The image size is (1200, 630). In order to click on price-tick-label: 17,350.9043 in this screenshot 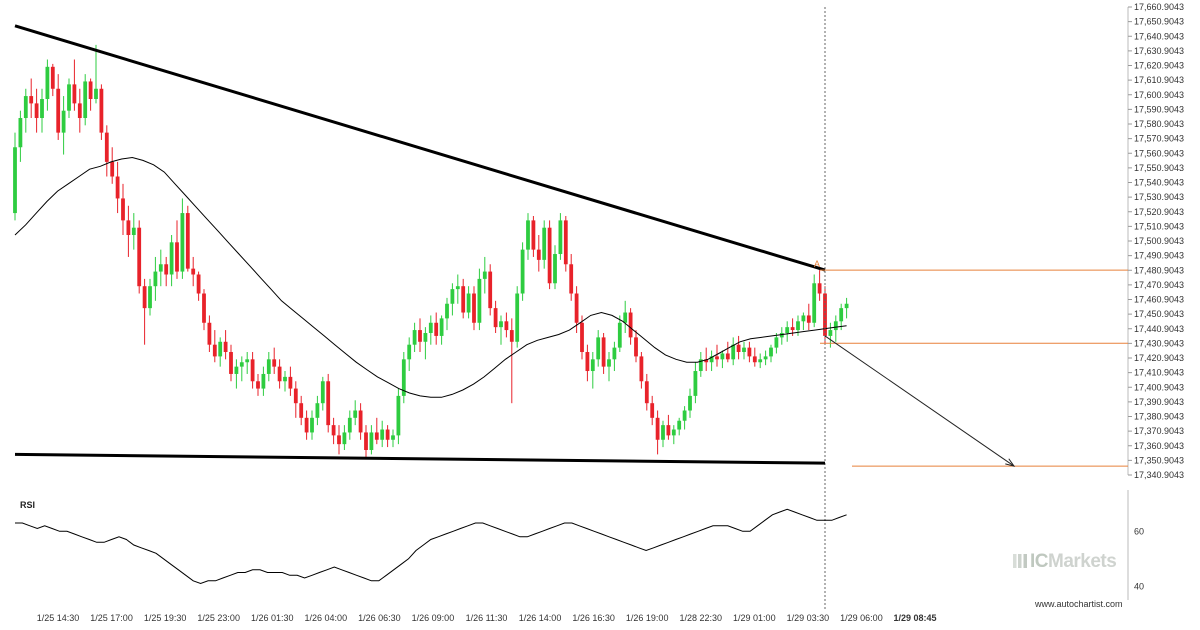, I will do `click(1159, 460)`.